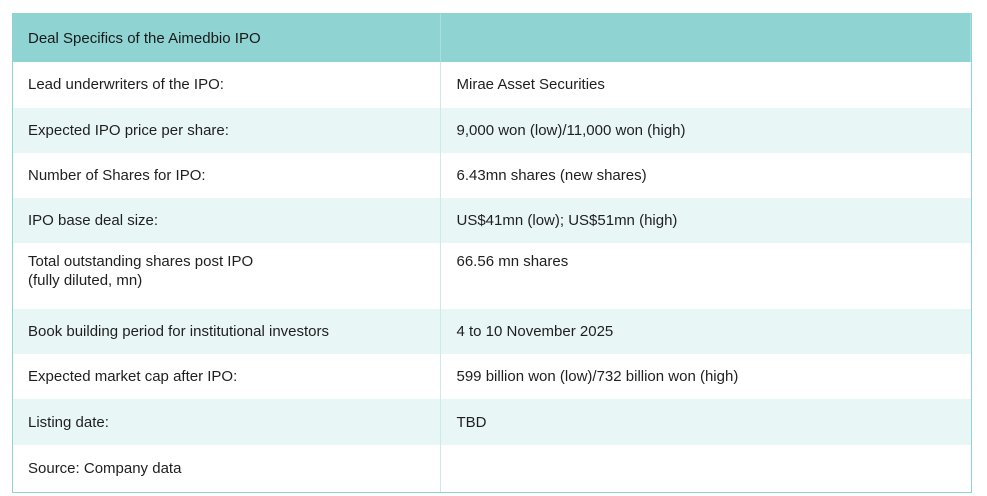 The width and height of the screenshot is (987, 496). I want to click on row-label: Listing date:, so click(227, 422).